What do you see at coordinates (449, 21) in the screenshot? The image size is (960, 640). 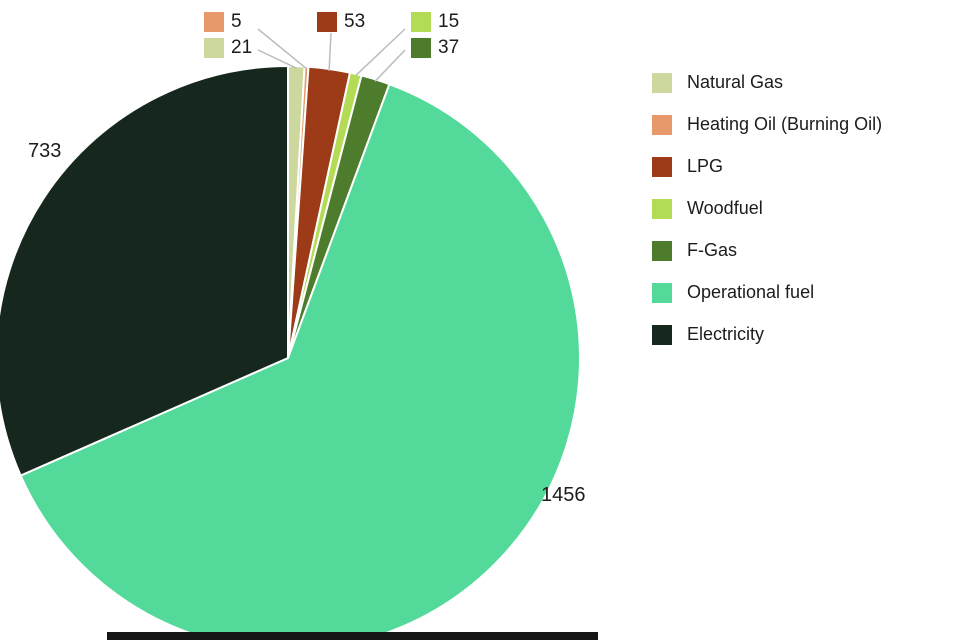 I see `callout-value-woodfuel: 15` at bounding box center [449, 21].